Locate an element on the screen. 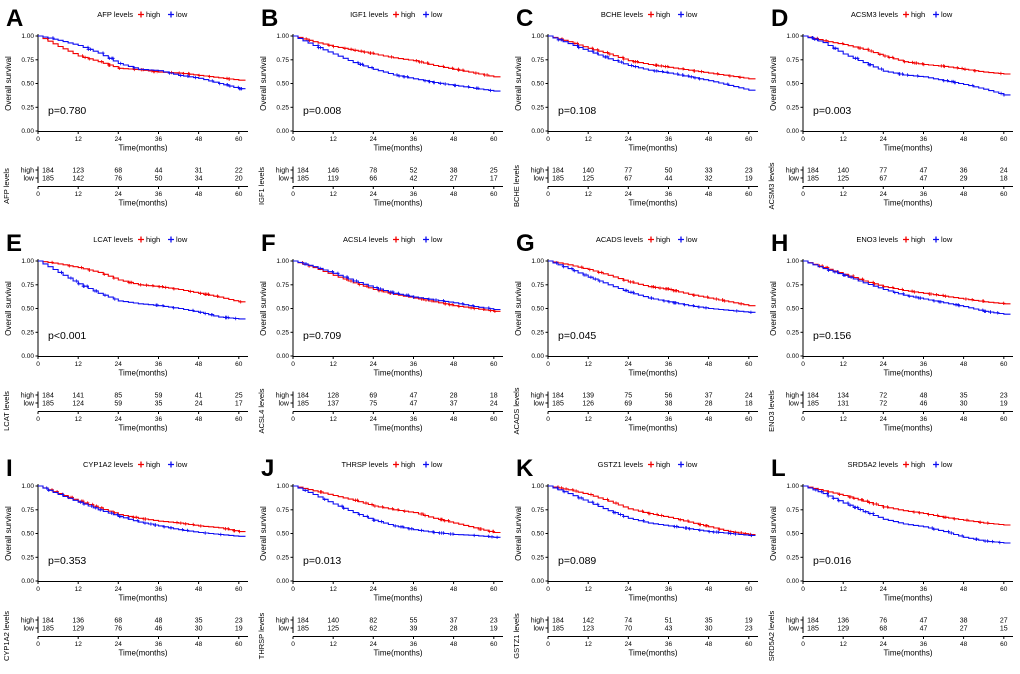  risk-x-tick-label: 0 is located at coordinates (38, 644).